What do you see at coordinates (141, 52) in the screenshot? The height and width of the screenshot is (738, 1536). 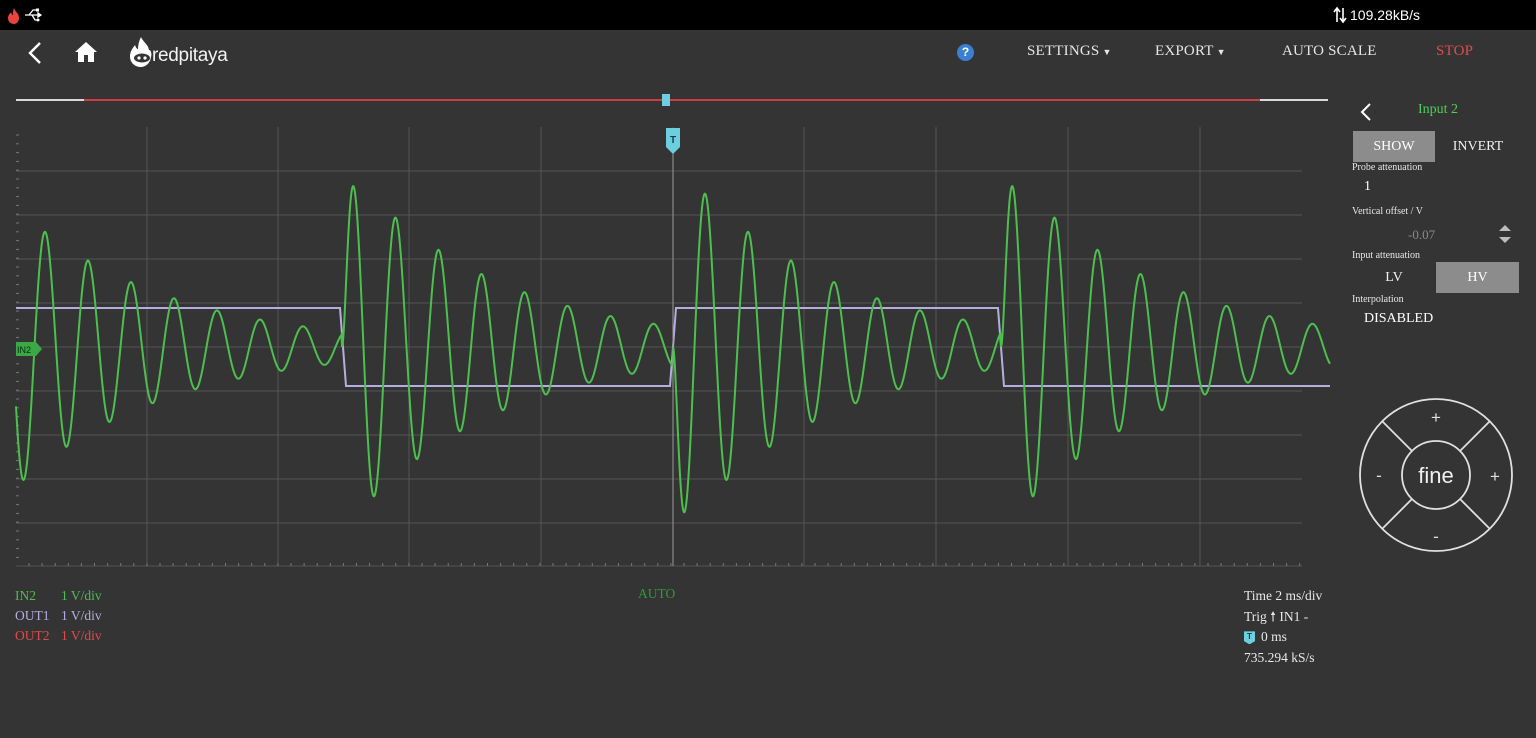 I see `redpitaya-logo-icon` at bounding box center [141, 52].